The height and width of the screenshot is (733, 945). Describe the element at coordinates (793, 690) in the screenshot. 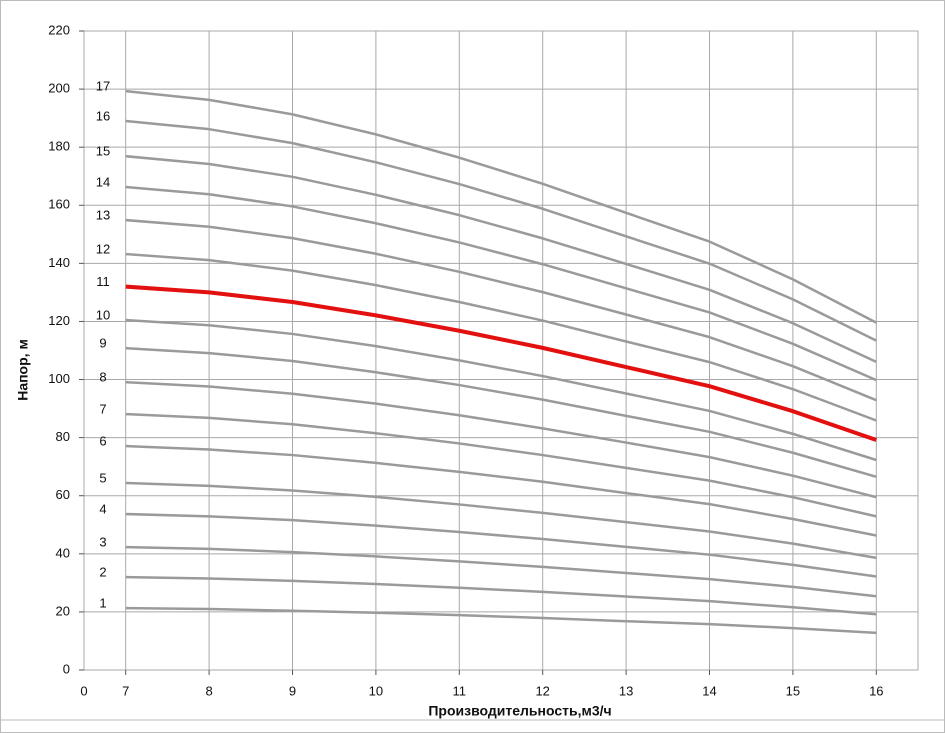

I see `x-tick-label: 15` at that location.